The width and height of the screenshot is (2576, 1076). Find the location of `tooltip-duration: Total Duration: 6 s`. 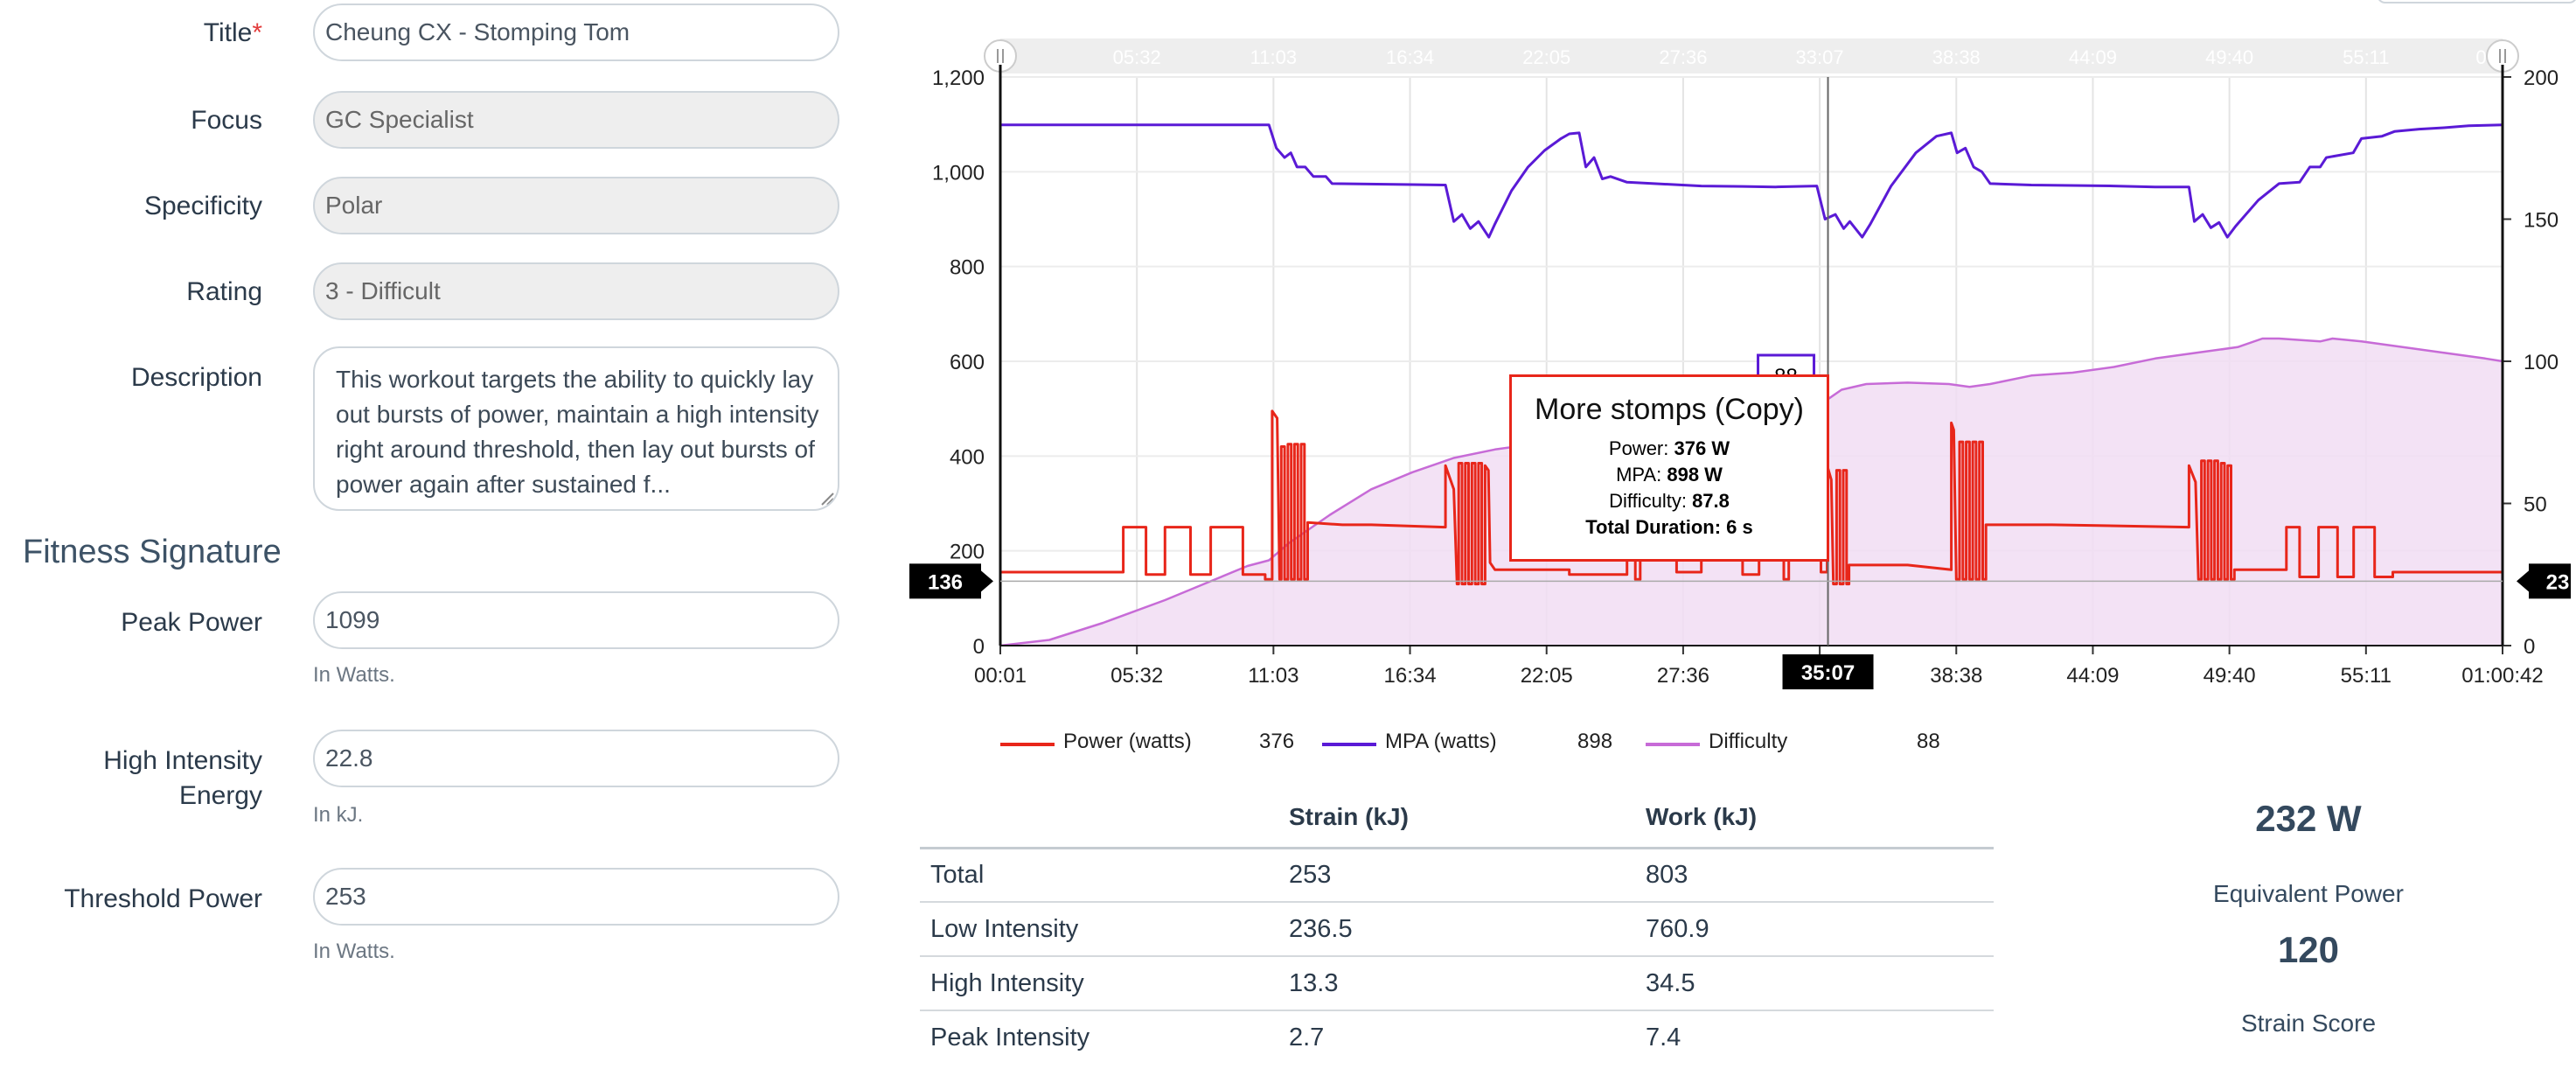

tooltip-duration: Total Duration: 6 s is located at coordinates (1669, 527).